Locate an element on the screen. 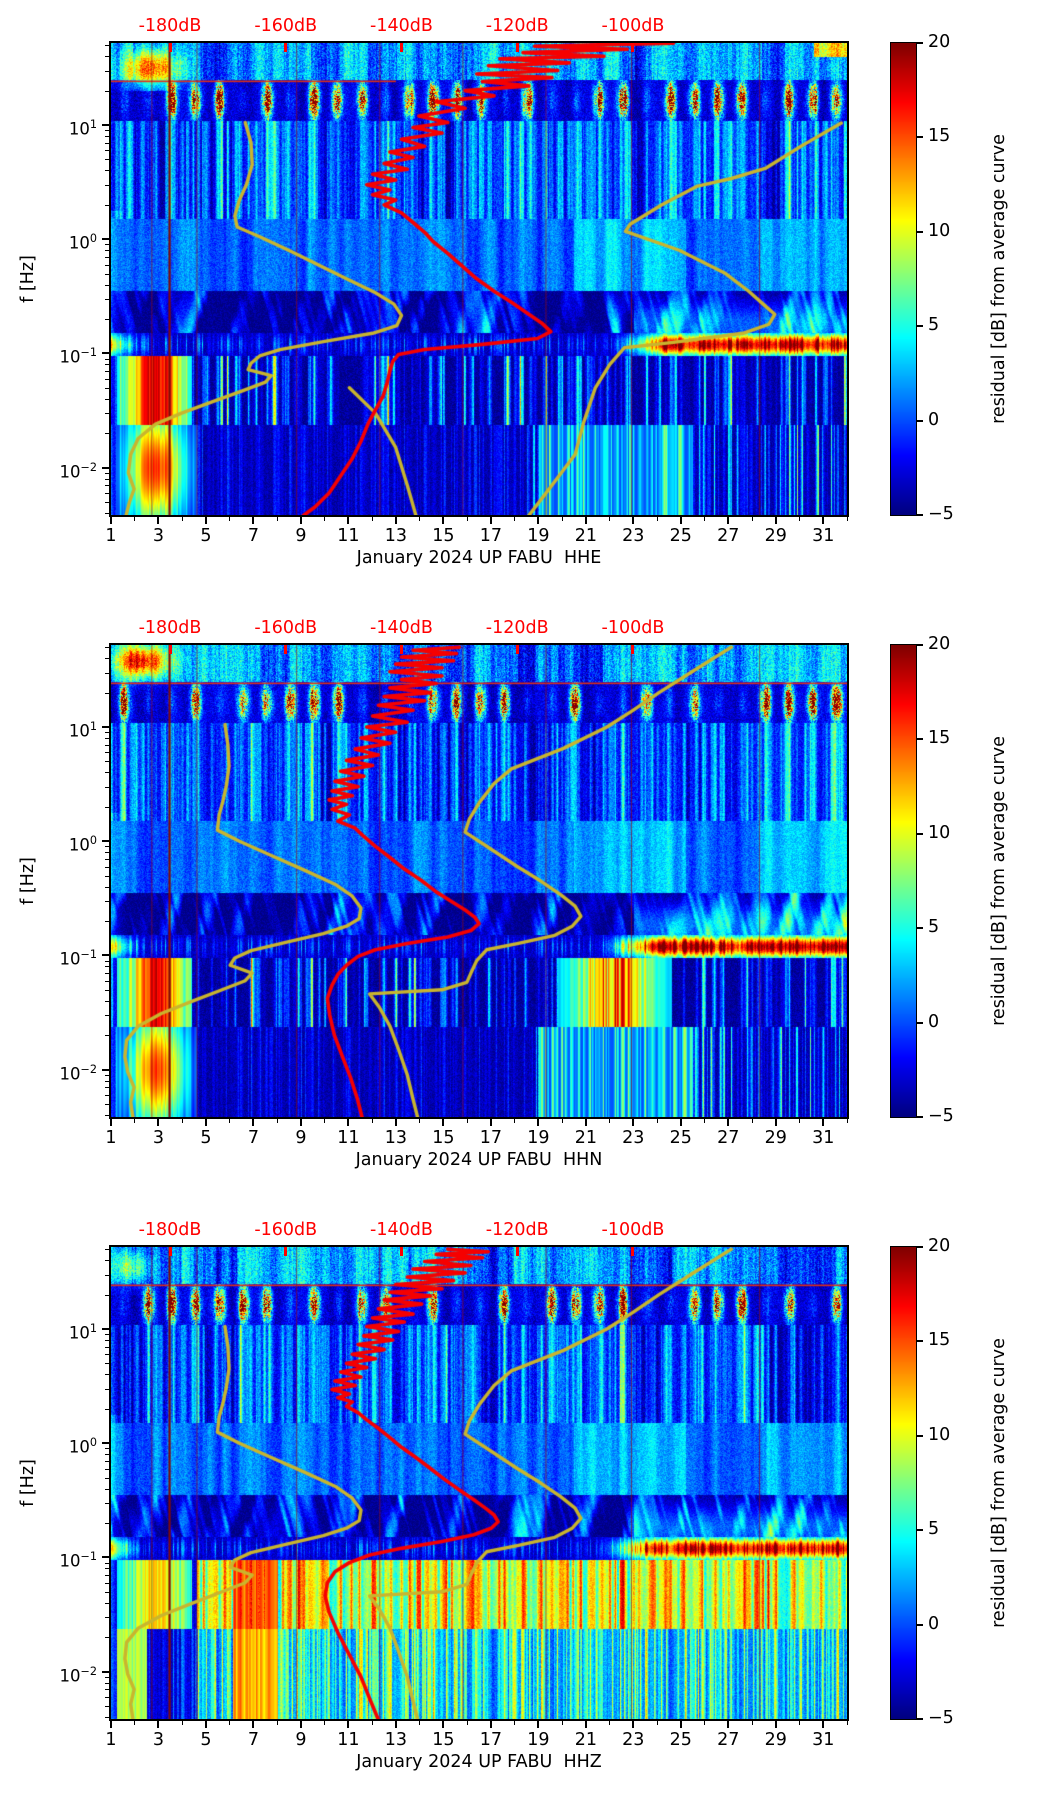  y-tick-label: 10¹ is located at coordinates (82, 128).